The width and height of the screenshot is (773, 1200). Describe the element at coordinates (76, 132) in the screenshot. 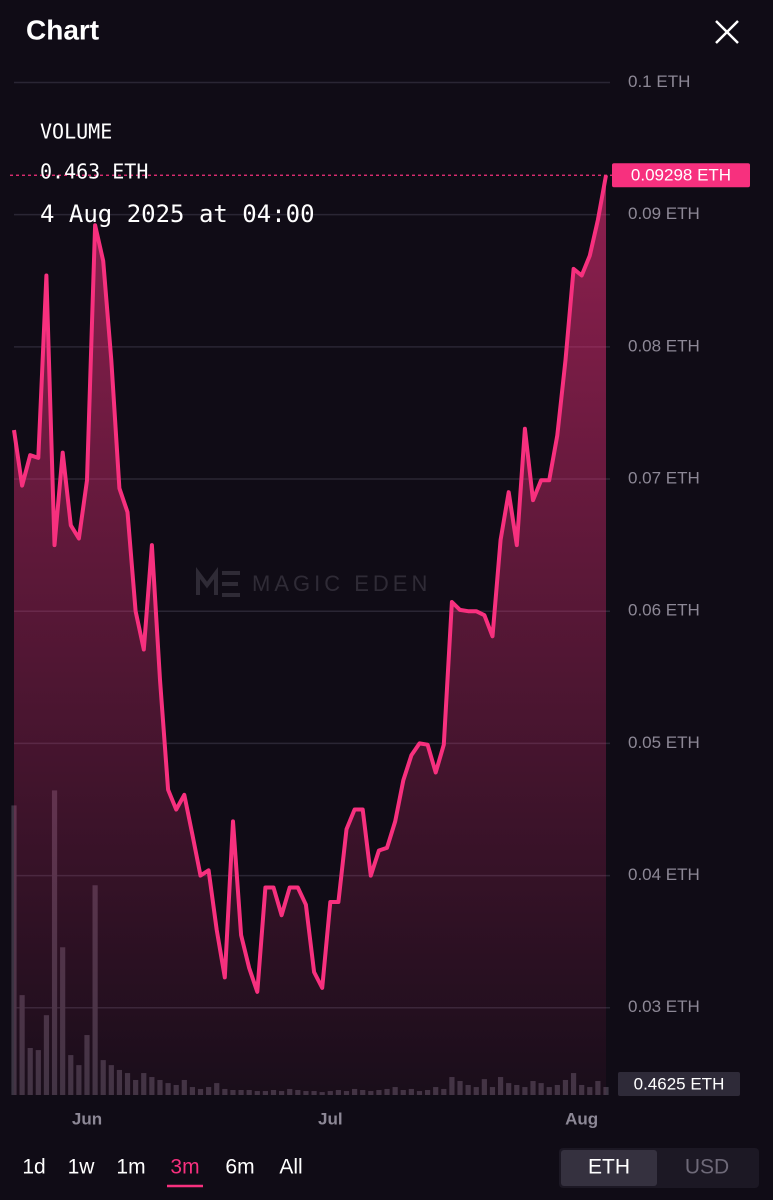

I see `tooltip-label: VOLUME` at that location.